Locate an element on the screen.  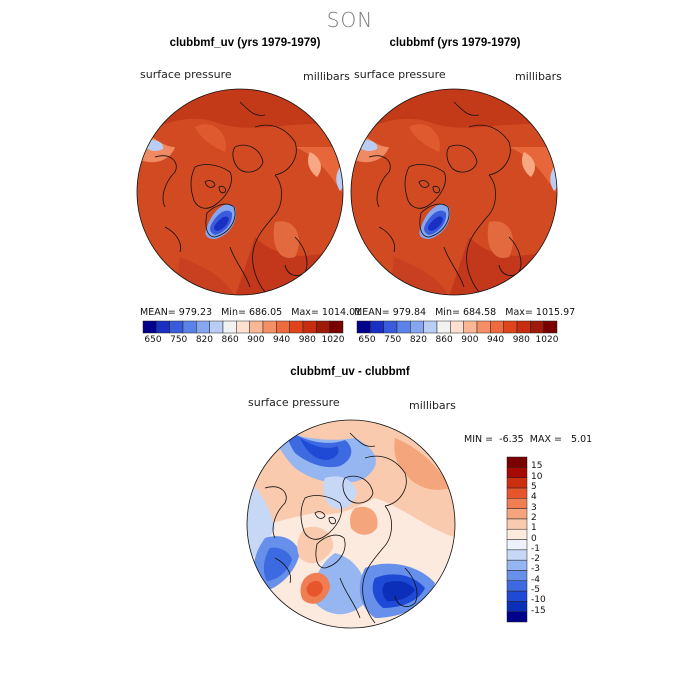
polar-map-obs is located at coordinates (454, 192).